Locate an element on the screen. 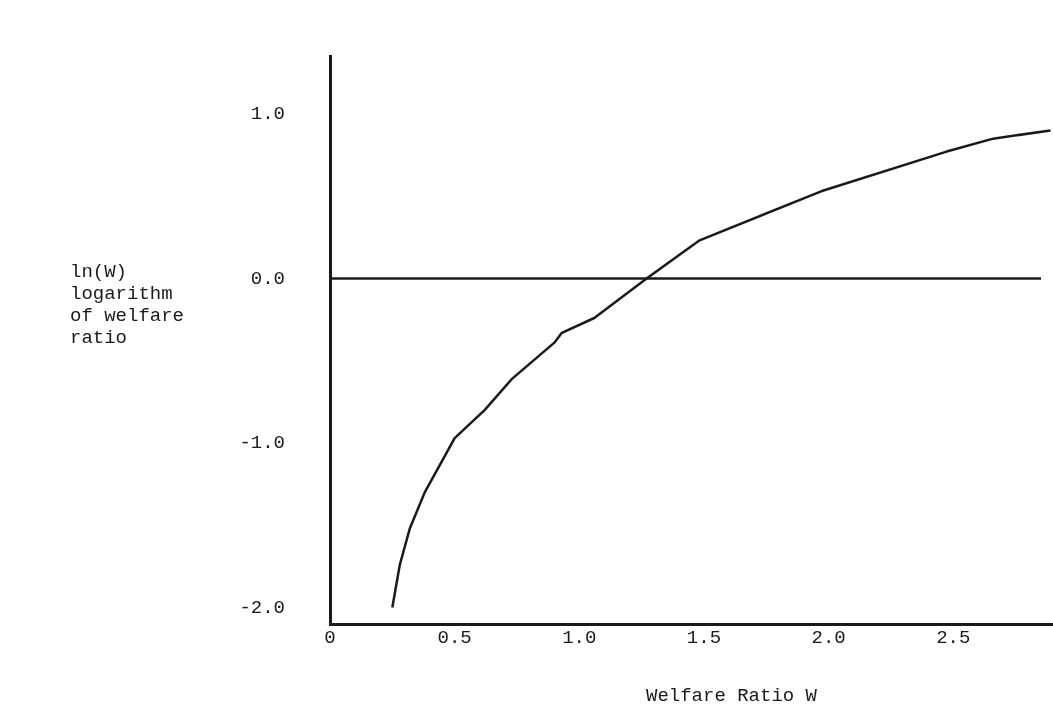 The image size is (1053, 717). y-tick-label: -1.0 is located at coordinates (262, 443).